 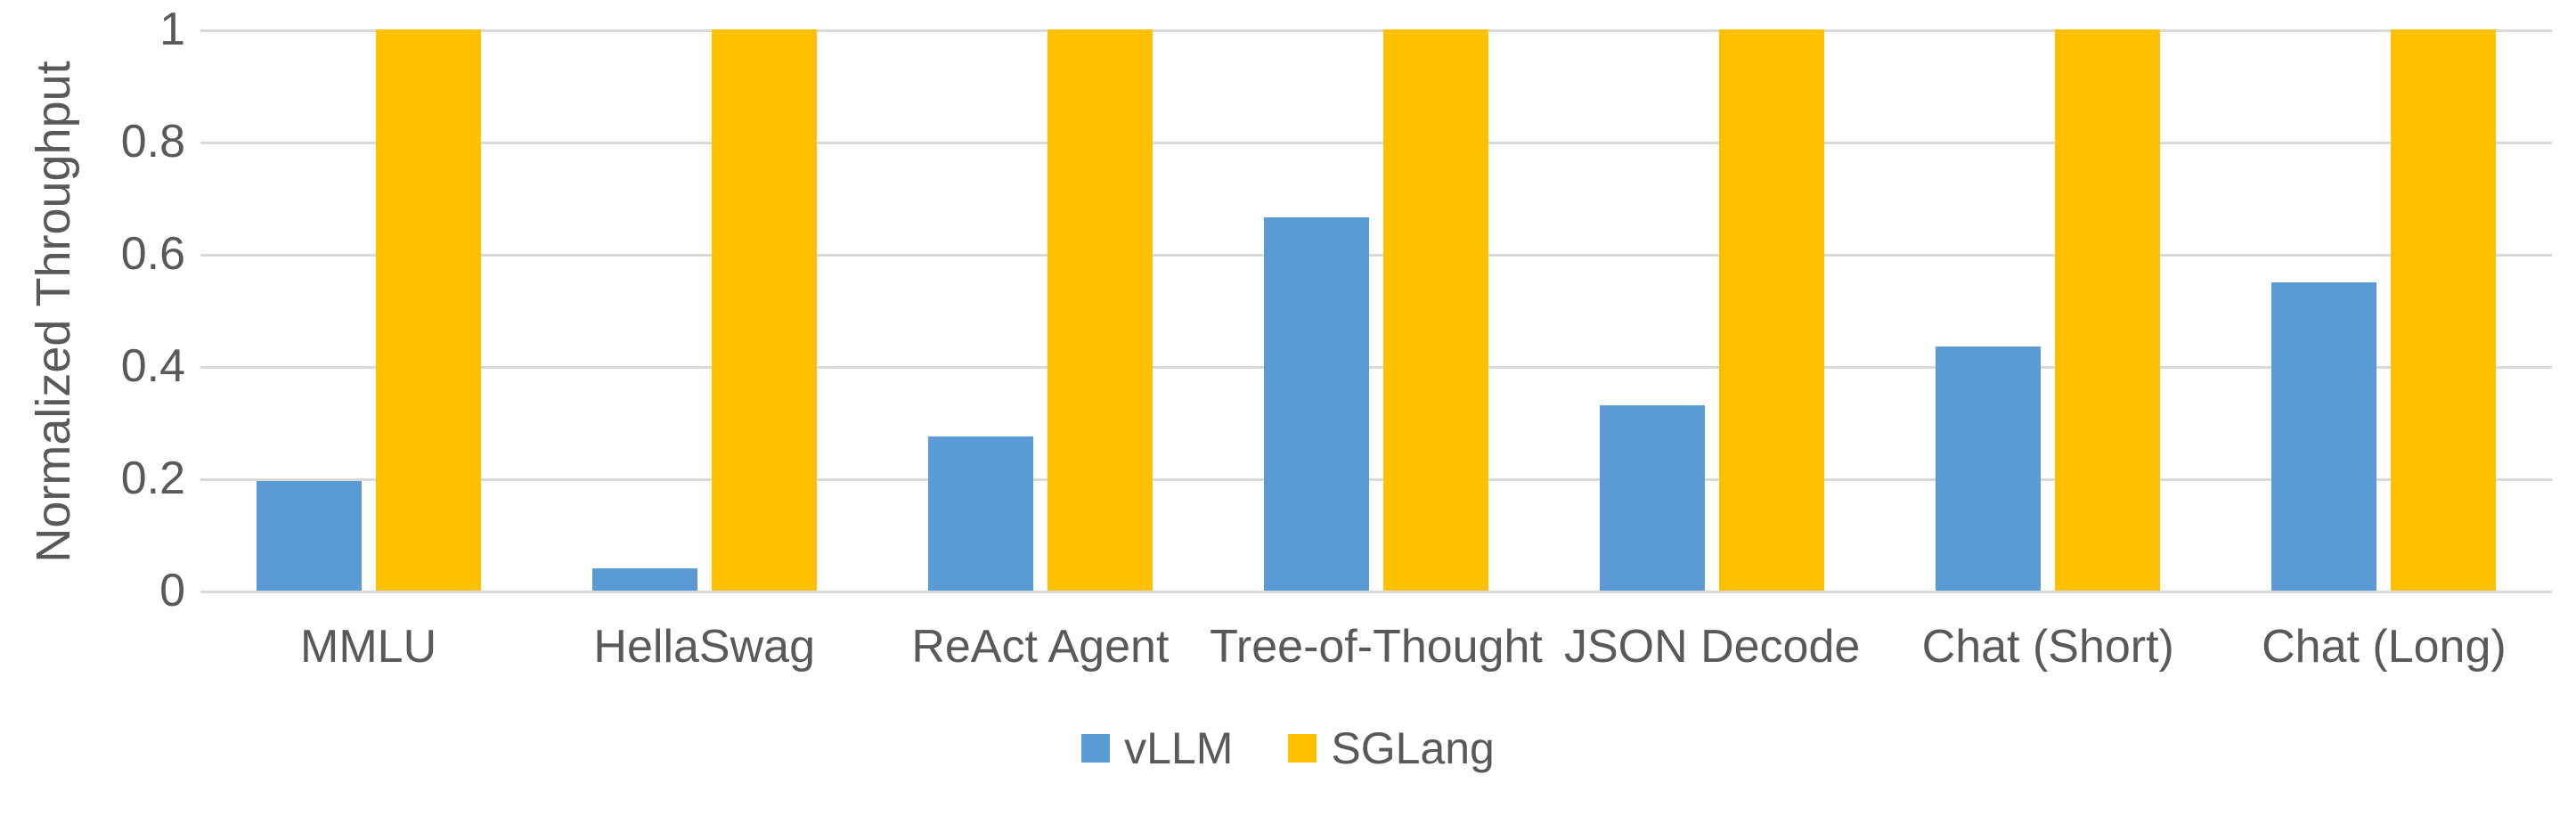 What do you see at coordinates (152, 254) in the screenshot?
I see `y-axis-tick-label: 0.6` at bounding box center [152, 254].